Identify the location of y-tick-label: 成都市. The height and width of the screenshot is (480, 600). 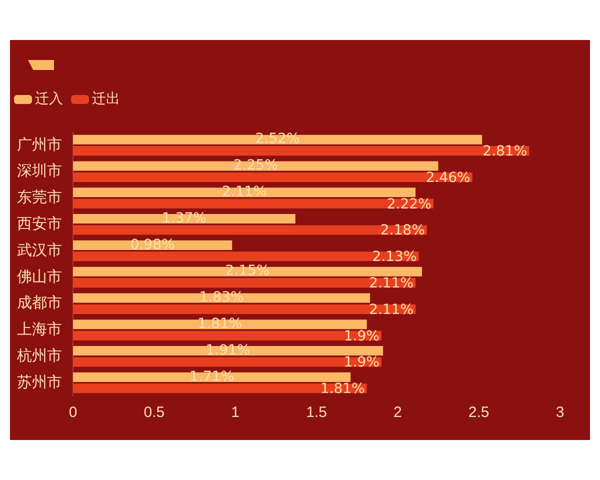
(39, 303).